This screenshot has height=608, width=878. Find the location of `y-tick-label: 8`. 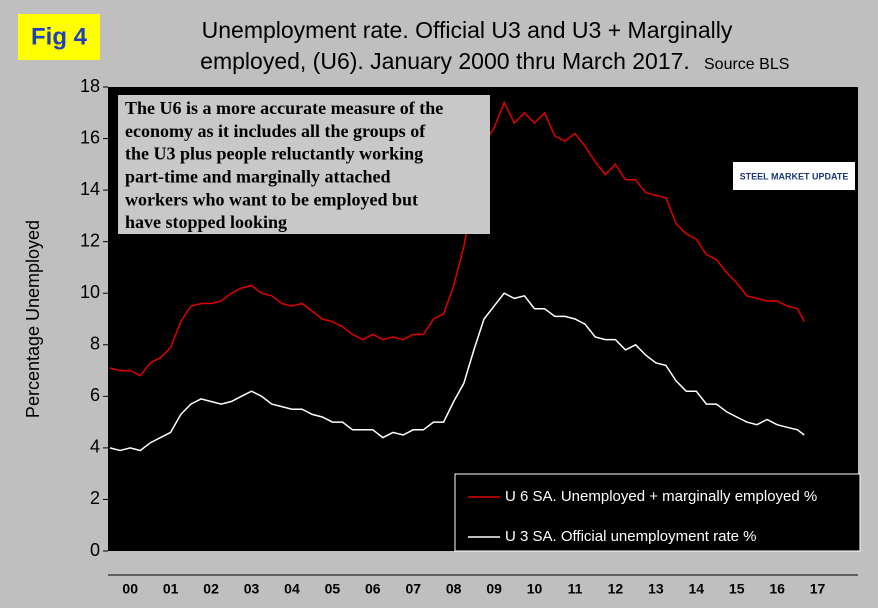

y-tick-label: 8 is located at coordinates (95, 344).